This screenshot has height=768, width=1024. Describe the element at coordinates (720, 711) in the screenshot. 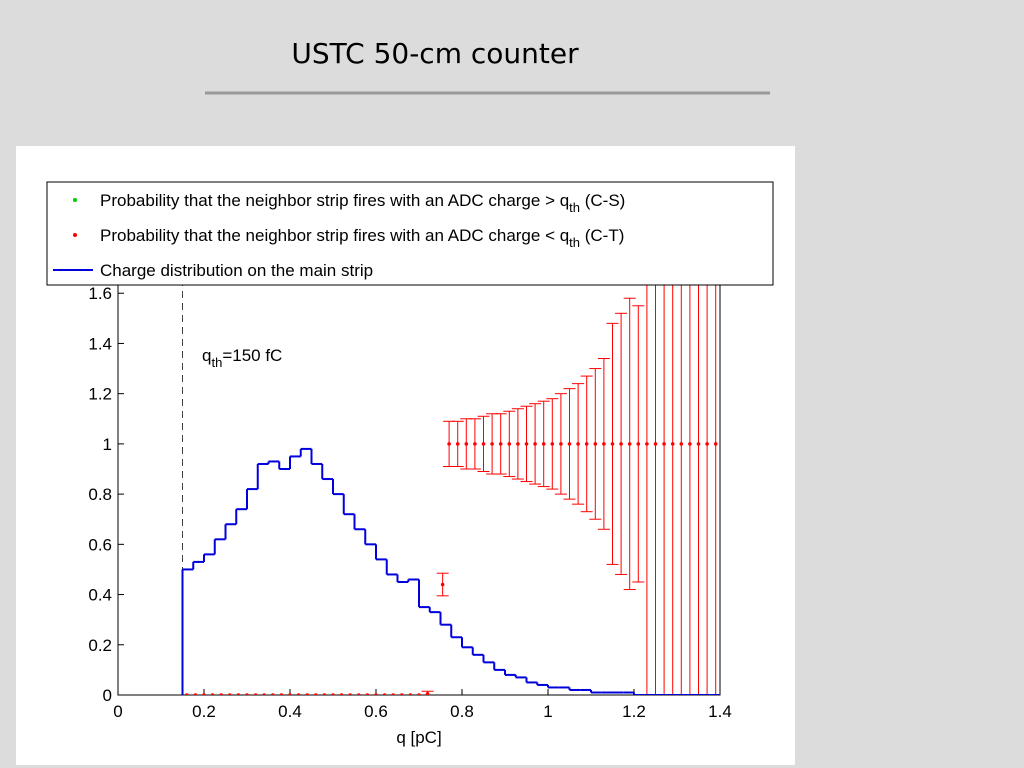

I see `x-tick-label: 1.4` at that location.